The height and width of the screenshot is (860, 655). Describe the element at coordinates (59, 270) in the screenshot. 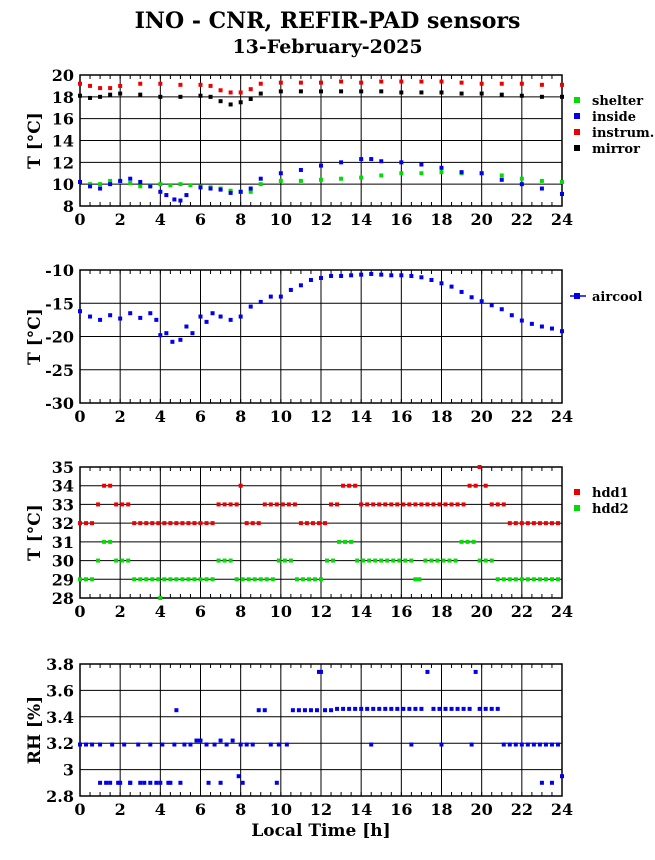

I see `y-tick-label: -10` at that location.